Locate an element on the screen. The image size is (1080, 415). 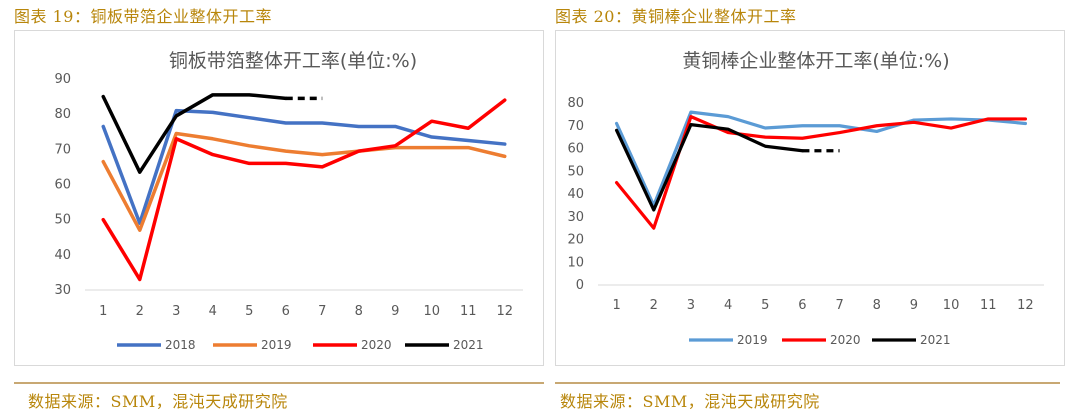
series-line-2020 is located at coordinates (821, 172).